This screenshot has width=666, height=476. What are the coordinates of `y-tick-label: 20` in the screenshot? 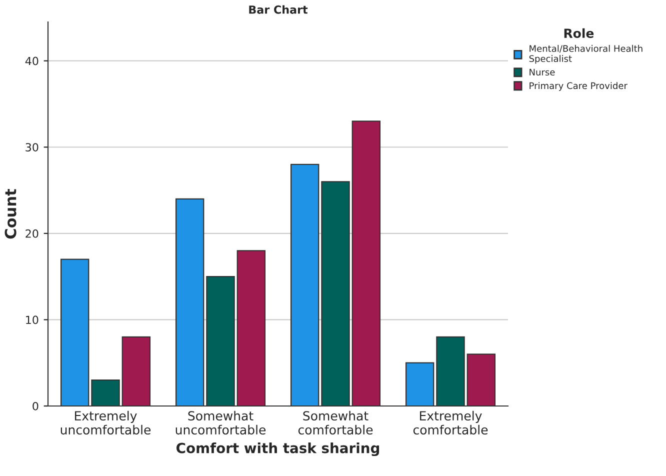 It's located at (32, 233).